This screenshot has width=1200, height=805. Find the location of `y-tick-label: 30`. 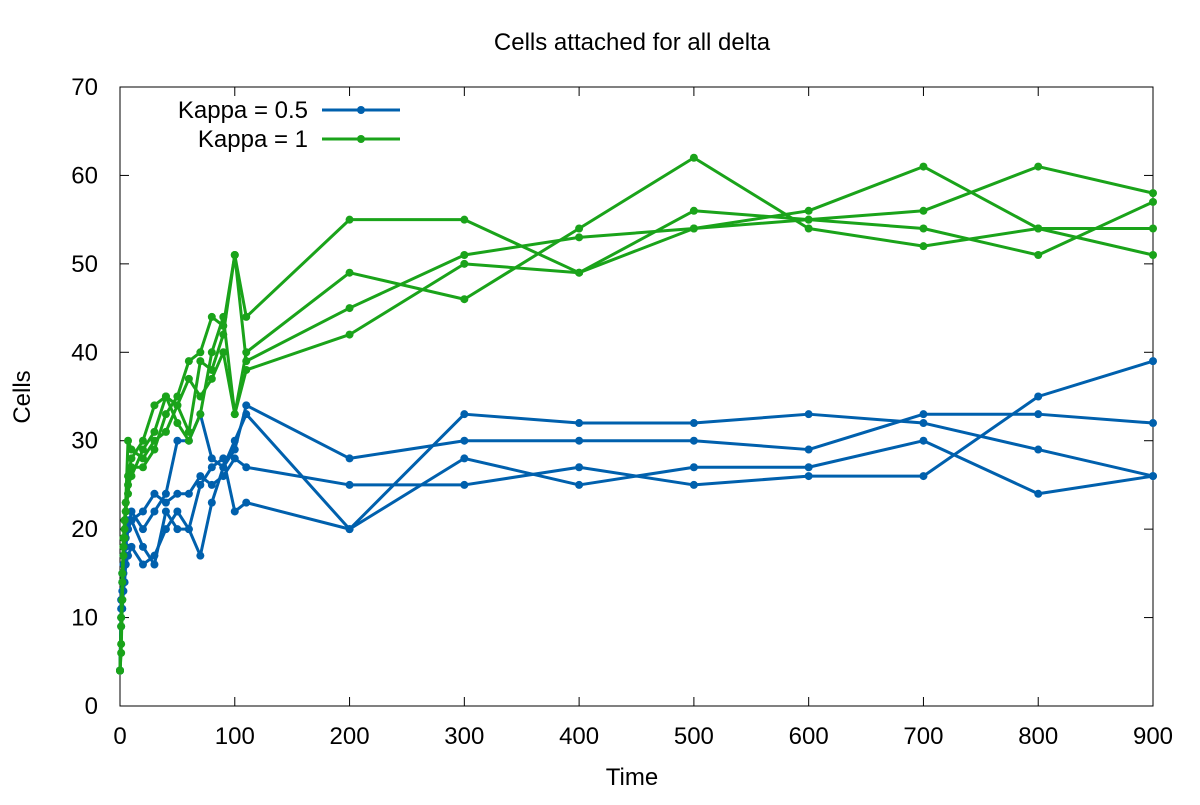

y-tick-label: 30 is located at coordinates (84, 441).